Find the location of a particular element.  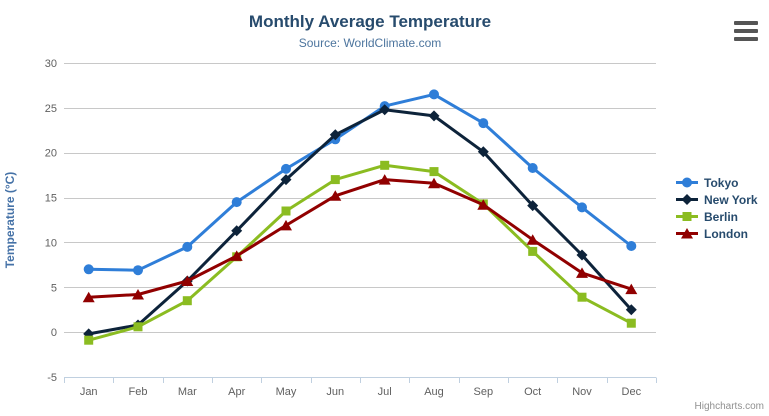

legend-item-london: London is located at coordinates (717, 233).